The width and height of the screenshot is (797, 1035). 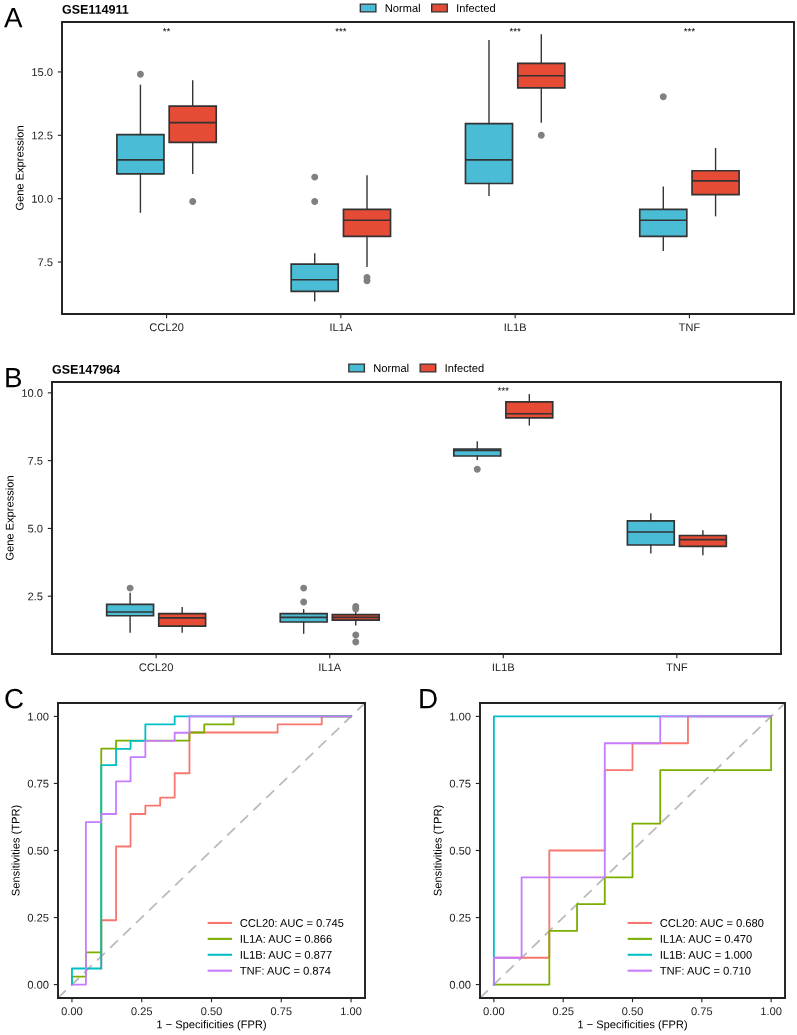 What do you see at coordinates (35, 596) in the screenshot?
I see `y-tick-label: 2.5` at bounding box center [35, 596].